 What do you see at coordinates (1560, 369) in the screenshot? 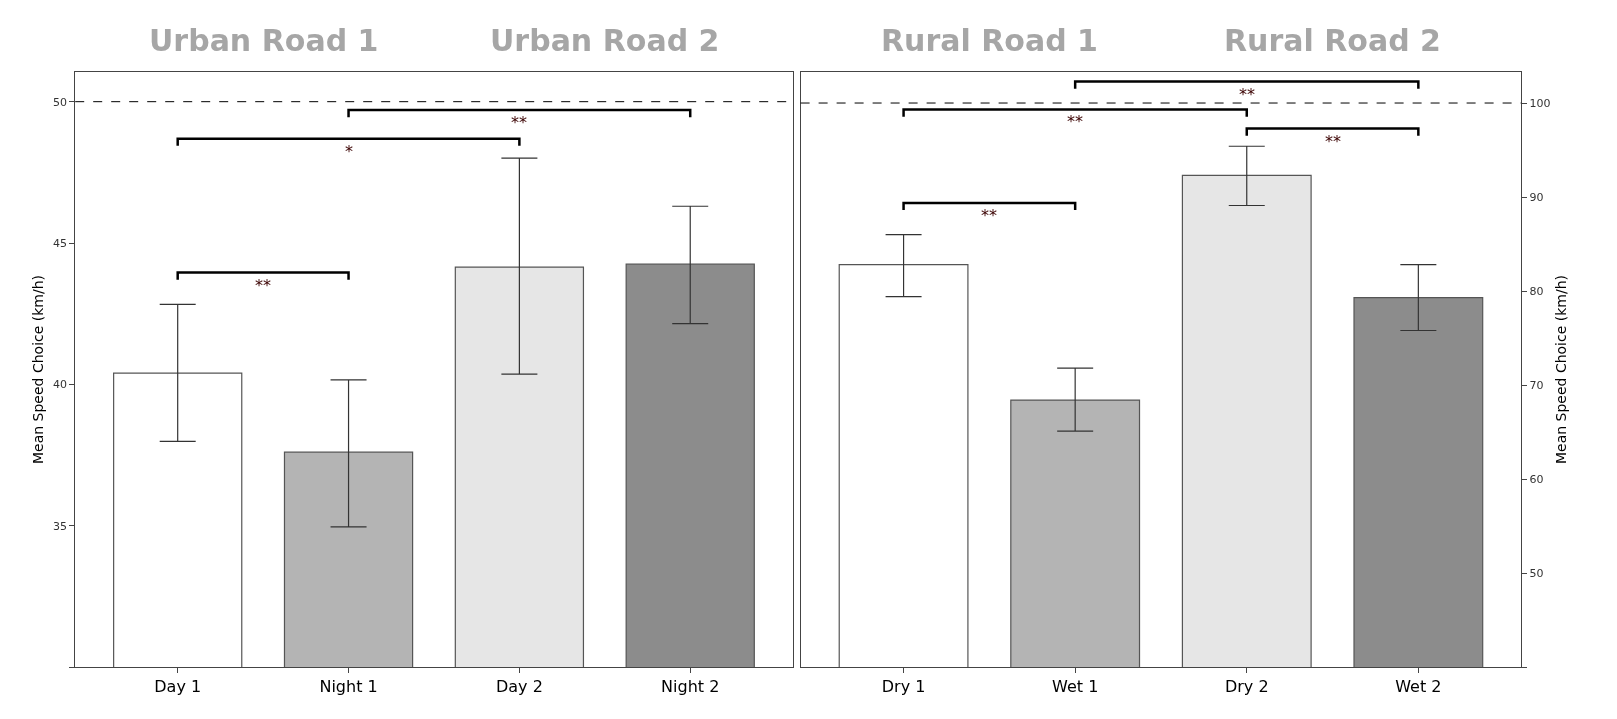
I see `y2-axis-title: Mean Speed Choice (km/h)` at bounding box center [1560, 369].